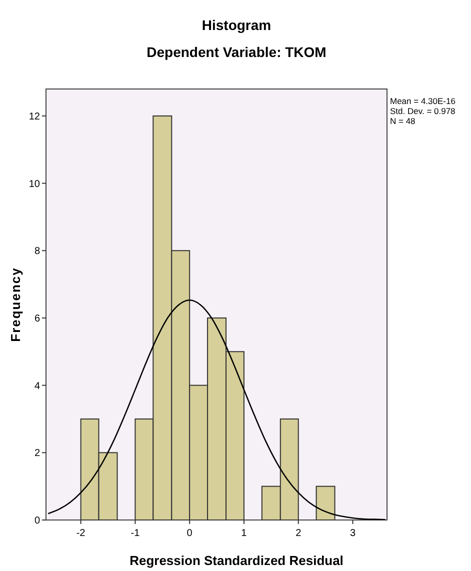 This screenshot has height=571, width=471. Describe the element at coordinates (237, 25) in the screenshot. I see `chart-title: Histogram` at that location.